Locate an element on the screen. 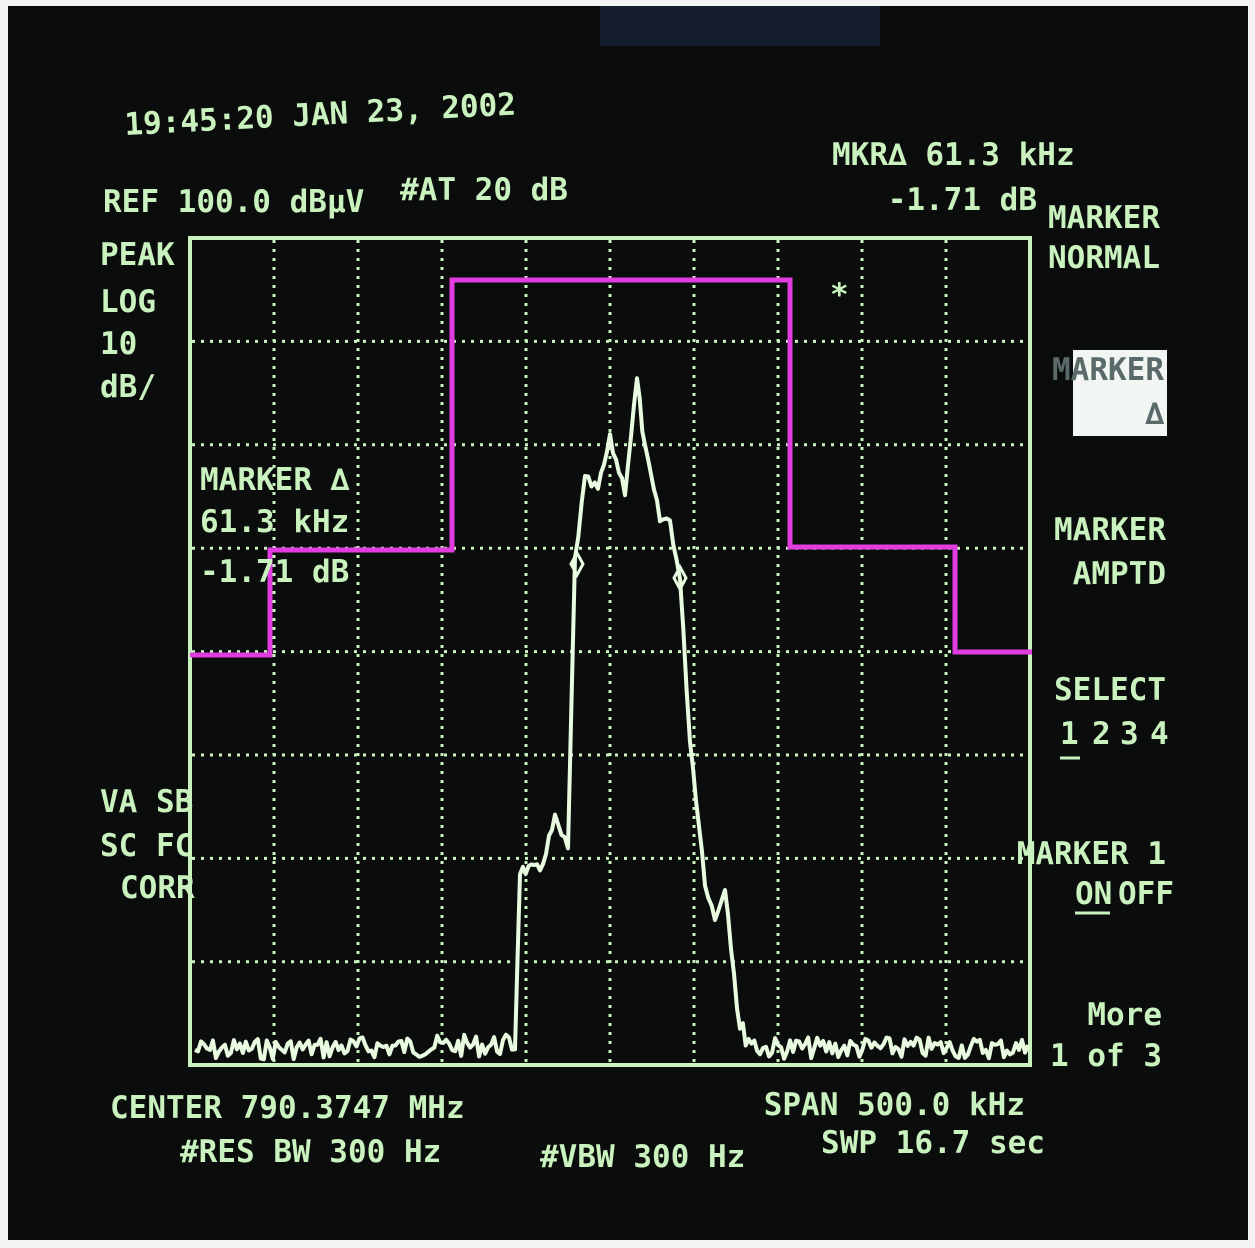 This screenshot has width=1255, height=1248. marker-box: 61.3 kHz is located at coordinates (274, 522).